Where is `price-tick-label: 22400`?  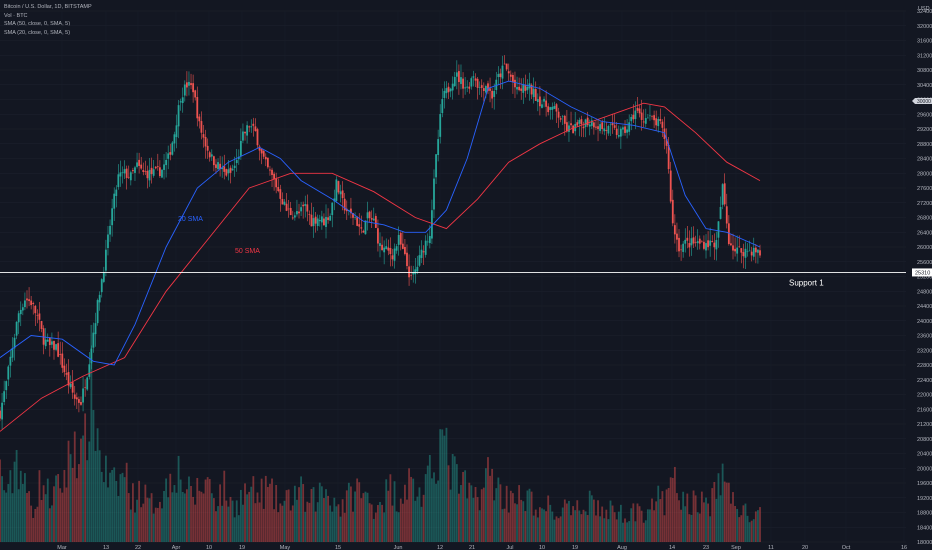 price-tick-label: 22400 is located at coordinates (924, 381).